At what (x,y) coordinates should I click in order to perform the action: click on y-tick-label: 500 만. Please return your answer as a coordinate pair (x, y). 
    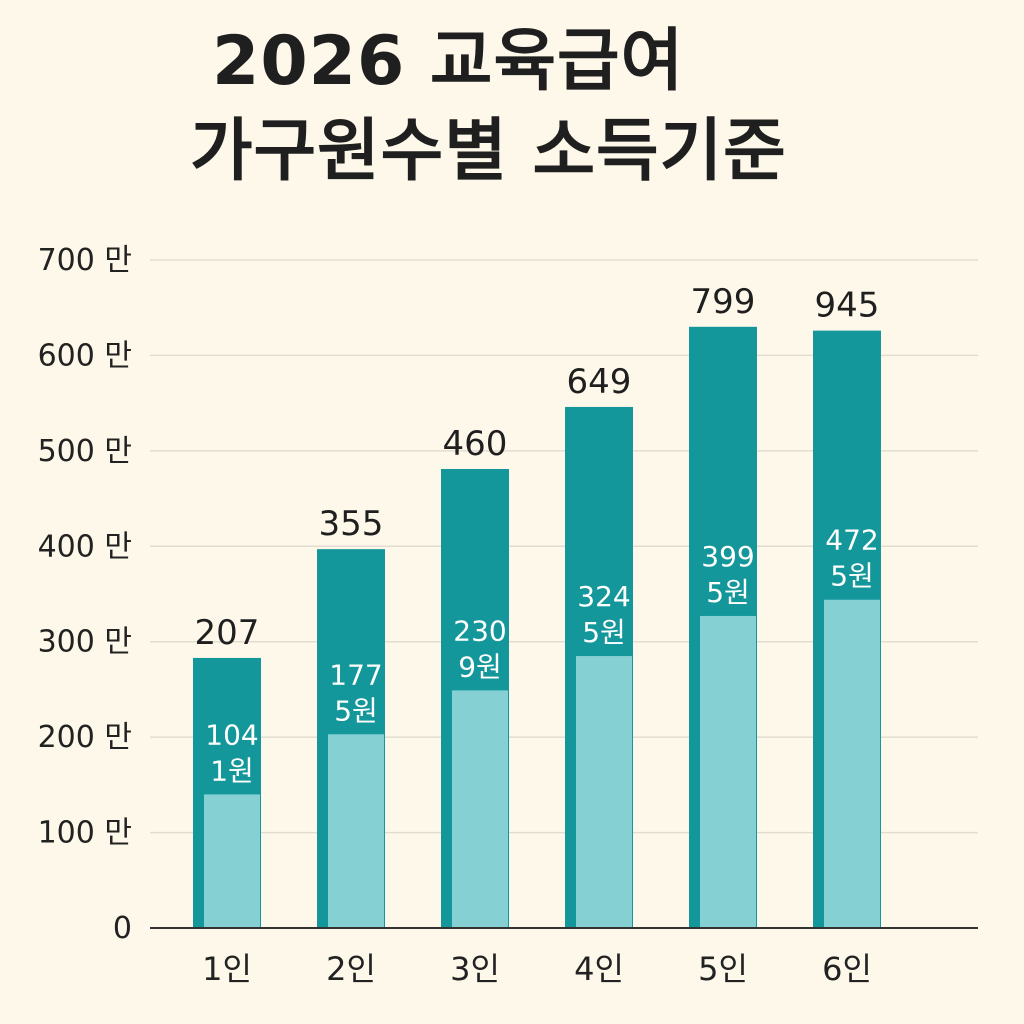
    Looking at the image, I should click on (85, 451).